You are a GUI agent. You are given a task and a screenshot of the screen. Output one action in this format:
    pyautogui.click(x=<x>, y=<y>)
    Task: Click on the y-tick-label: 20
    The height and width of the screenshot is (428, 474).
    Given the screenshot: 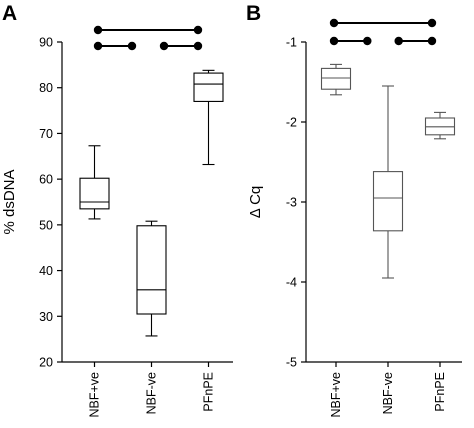 What is the action you would take?
    pyautogui.click(x=46, y=363)
    